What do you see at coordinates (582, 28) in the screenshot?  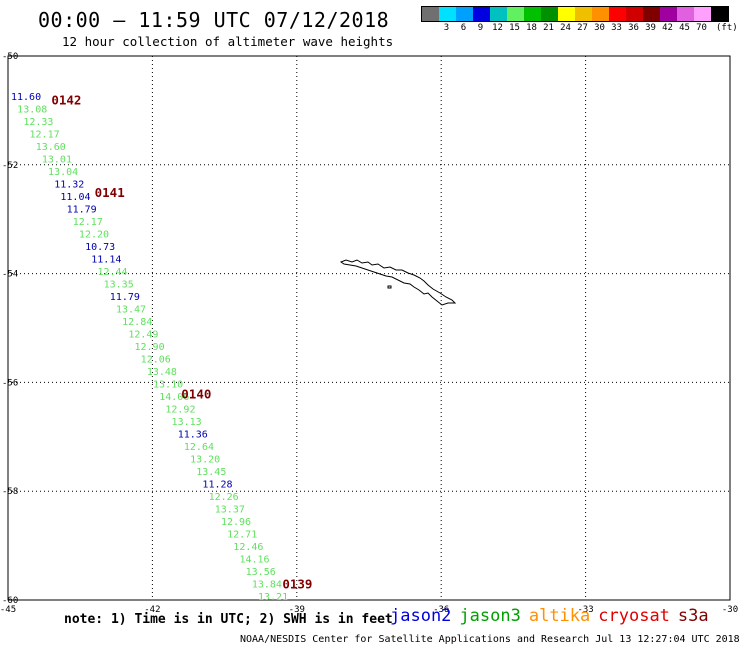 I see `legend-label: 27` at bounding box center [582, 28].